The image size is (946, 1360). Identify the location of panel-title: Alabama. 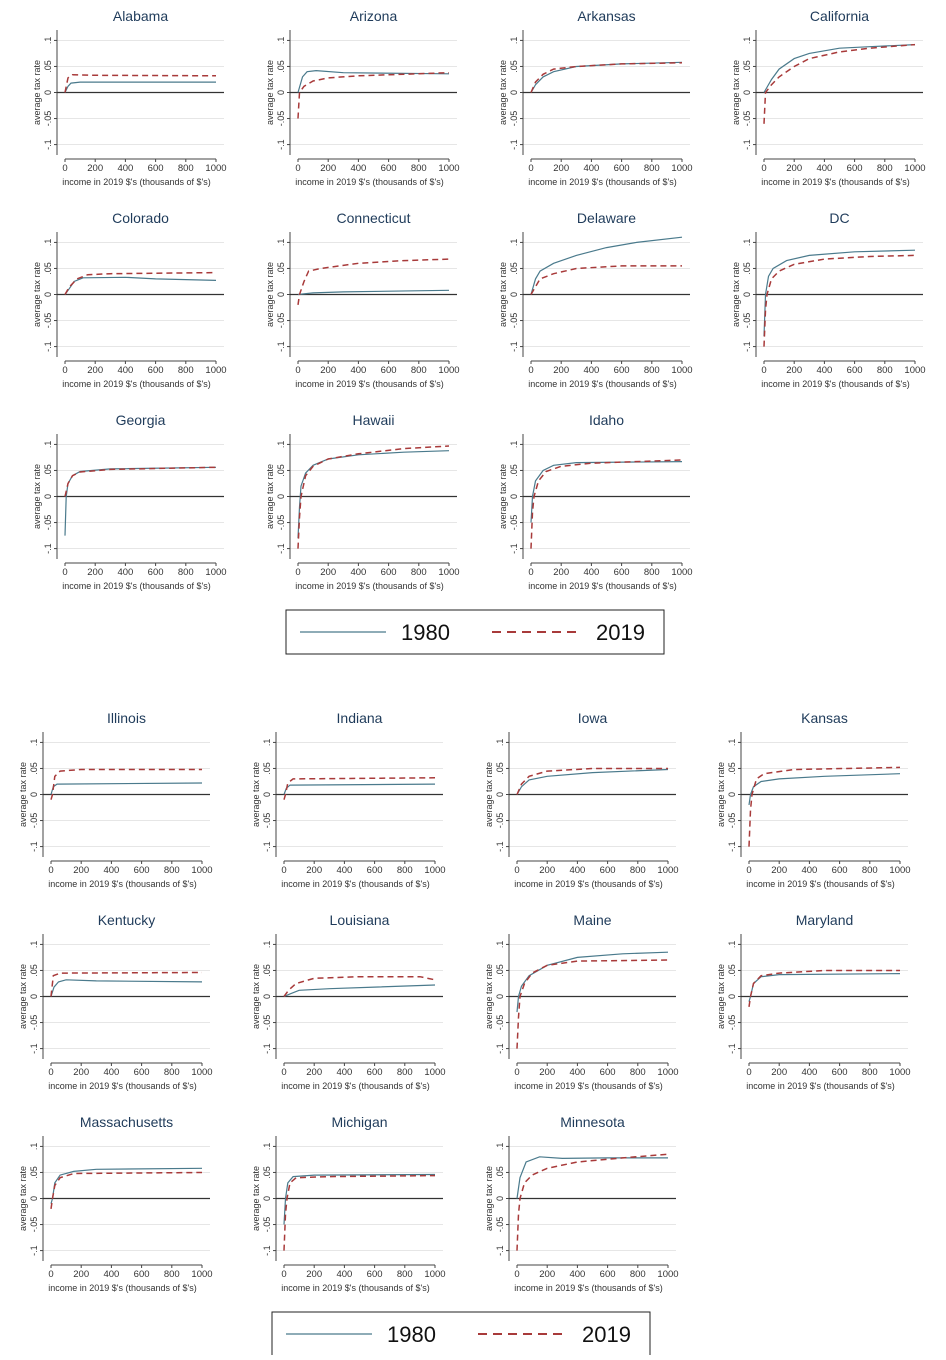
(140, 16).